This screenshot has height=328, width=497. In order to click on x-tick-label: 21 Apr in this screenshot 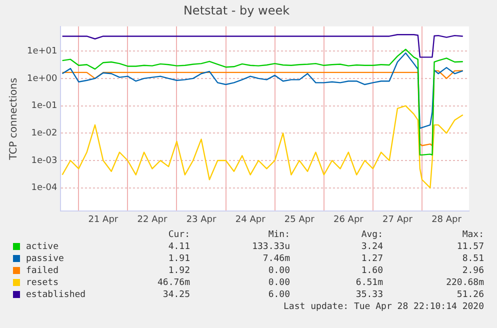, I will do `click(103, 219)`.